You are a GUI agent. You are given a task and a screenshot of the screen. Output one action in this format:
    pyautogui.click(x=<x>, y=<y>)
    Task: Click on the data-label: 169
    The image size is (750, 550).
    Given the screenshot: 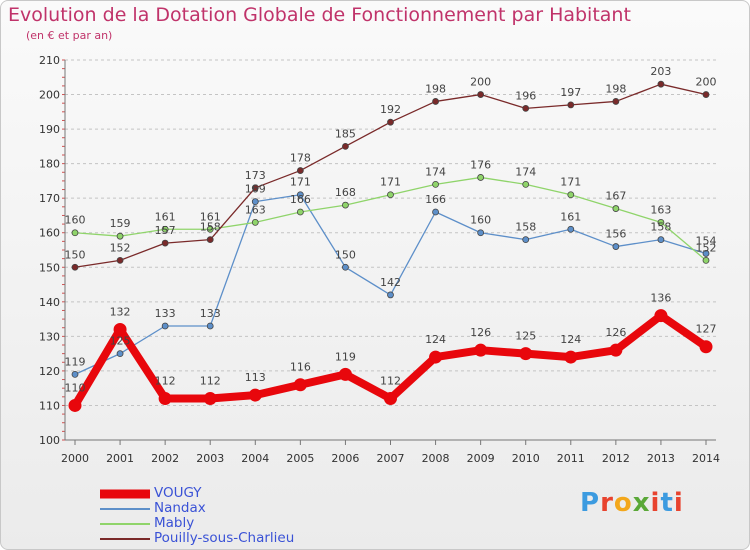 What is the action you would take?
    pyautogui.click(x=255, y=189)
    